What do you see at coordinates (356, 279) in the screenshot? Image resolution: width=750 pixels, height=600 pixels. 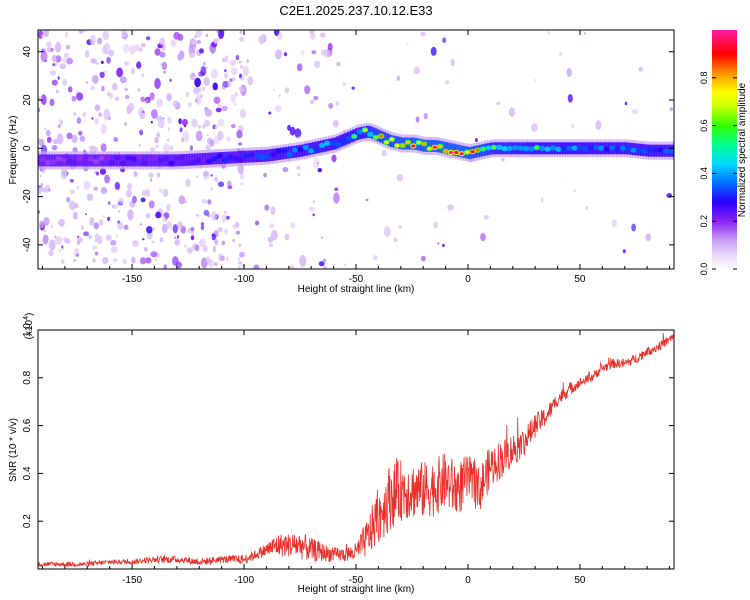 I see `x-tick-label: -50` at bounding box center [356, 279].